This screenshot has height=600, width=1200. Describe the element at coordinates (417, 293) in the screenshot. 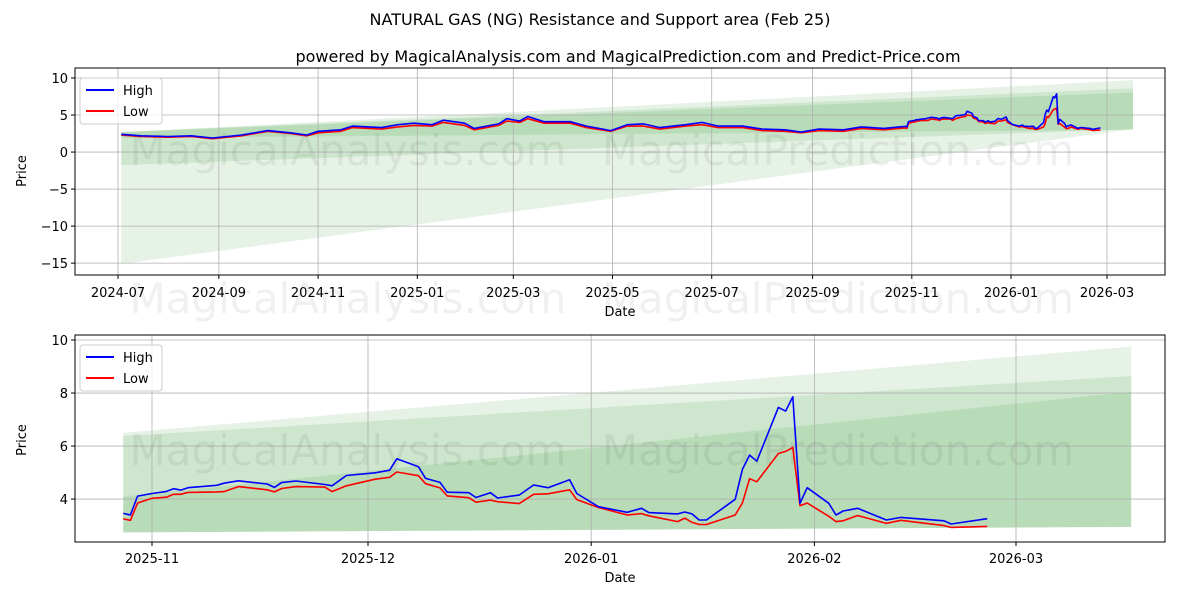

I see `x-tick-label: 2025-01` at that location.